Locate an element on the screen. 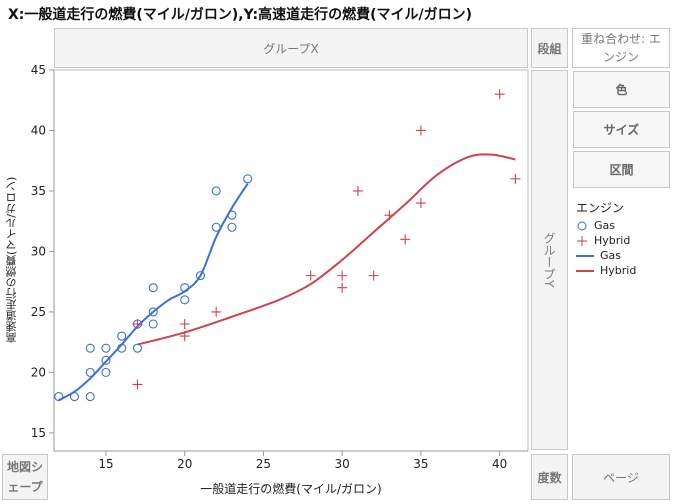  y-tick-label: 30 is located at coordinates (38, 251).